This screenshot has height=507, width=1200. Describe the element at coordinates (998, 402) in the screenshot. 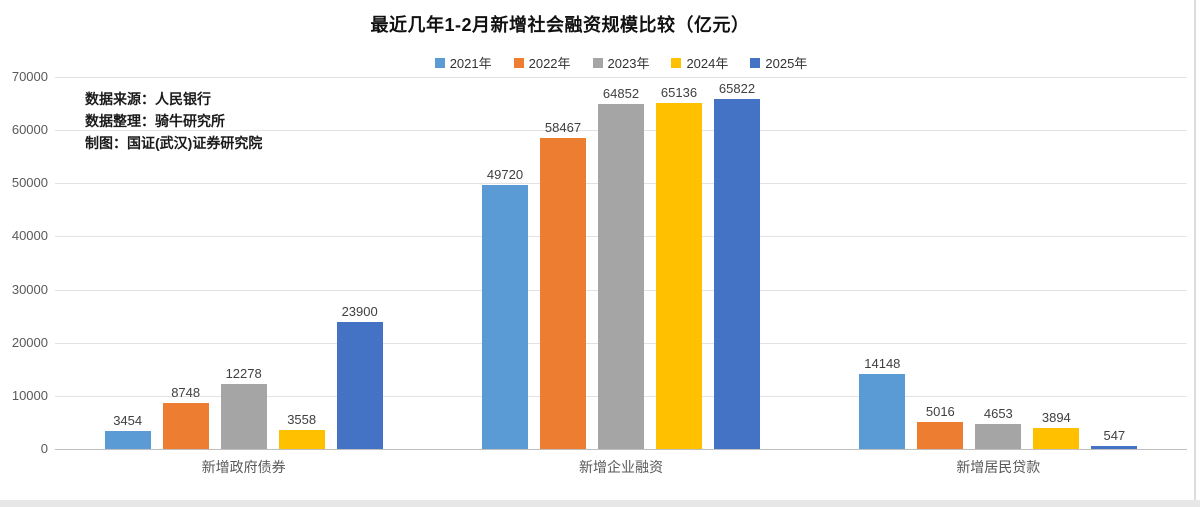

I see `bar-group: 14148 5016 4653 3894 547` at that location.